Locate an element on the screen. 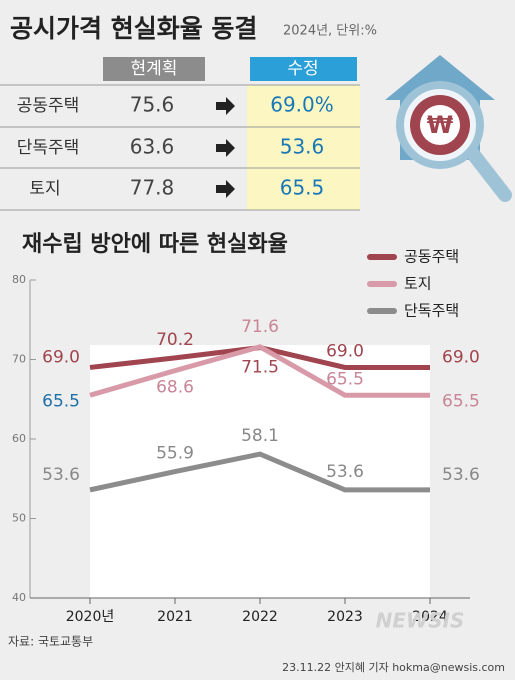 This screenshot has width=515, height=680. row-label: 공동주택 is located at coordinates (48, 106).